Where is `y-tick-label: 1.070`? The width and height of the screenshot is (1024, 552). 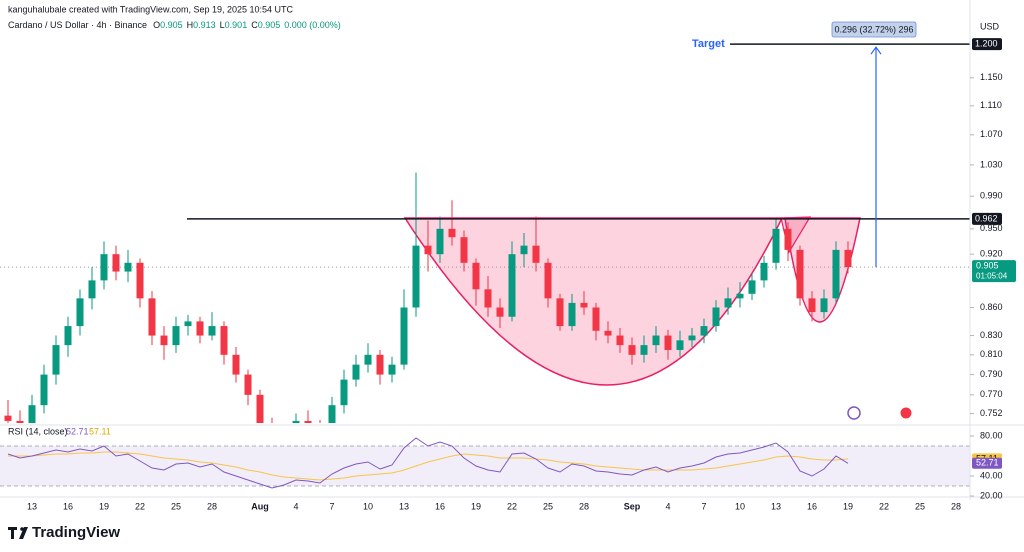 y-tick-label: 1.070 is located at coordinates (991, 134).